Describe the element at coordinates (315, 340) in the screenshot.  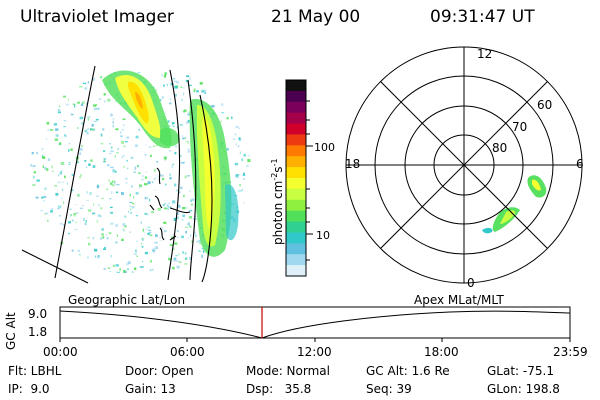
I see `x-axis-ticks` at that location.